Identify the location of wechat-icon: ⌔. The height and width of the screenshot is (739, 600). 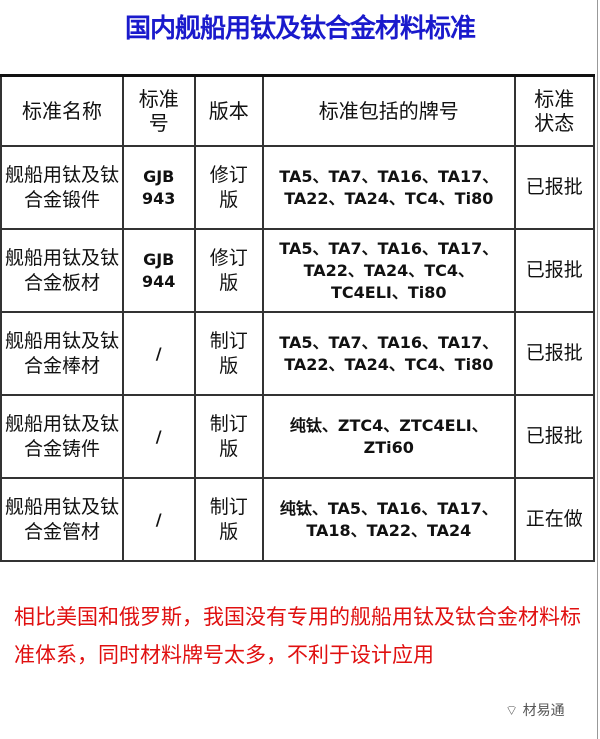
(512, 711).